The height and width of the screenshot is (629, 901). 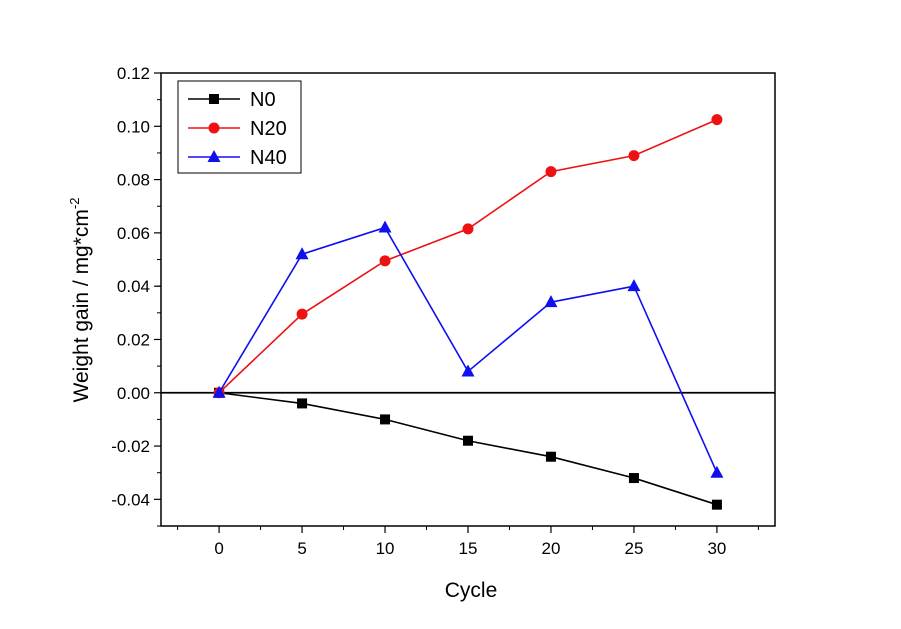 I want to click on x-tick-label: 0, so click(x=218, y=548).